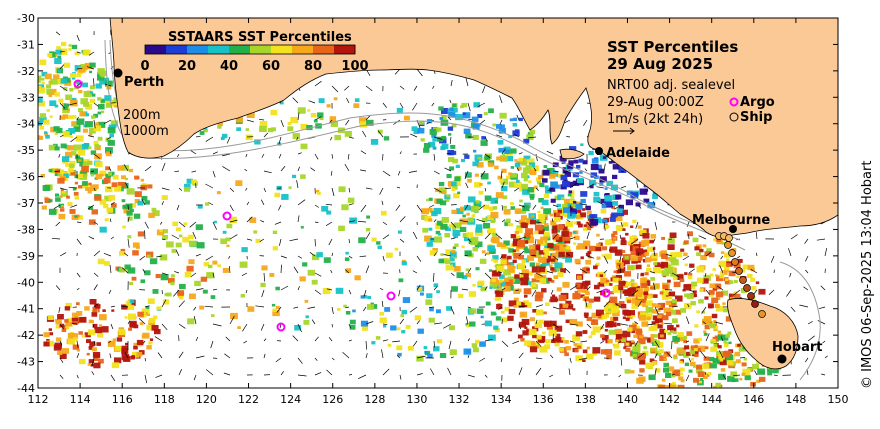 This screenshot has height=429, width=880. I want to click on info-time: 29-Aug 00:00Z, so click(655, 102).